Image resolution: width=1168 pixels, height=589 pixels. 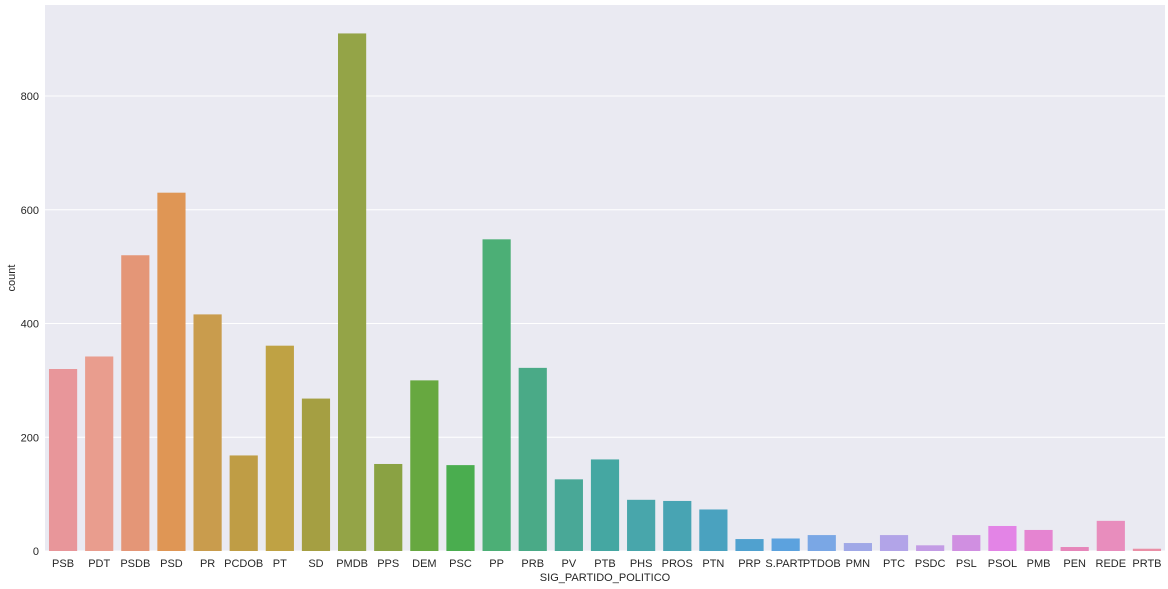 I want to click on x-tick-label: PP, so click(x=496, y=564).